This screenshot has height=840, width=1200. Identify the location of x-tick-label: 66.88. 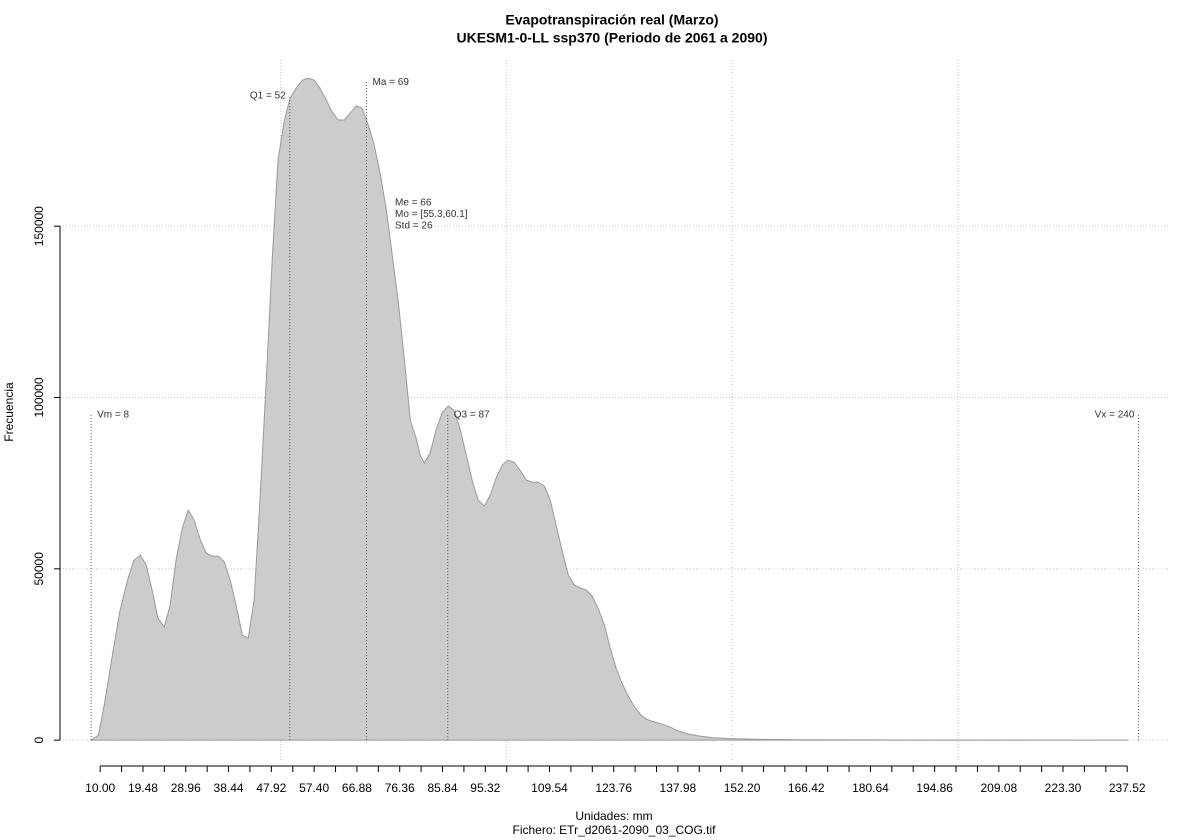
(357, 788).